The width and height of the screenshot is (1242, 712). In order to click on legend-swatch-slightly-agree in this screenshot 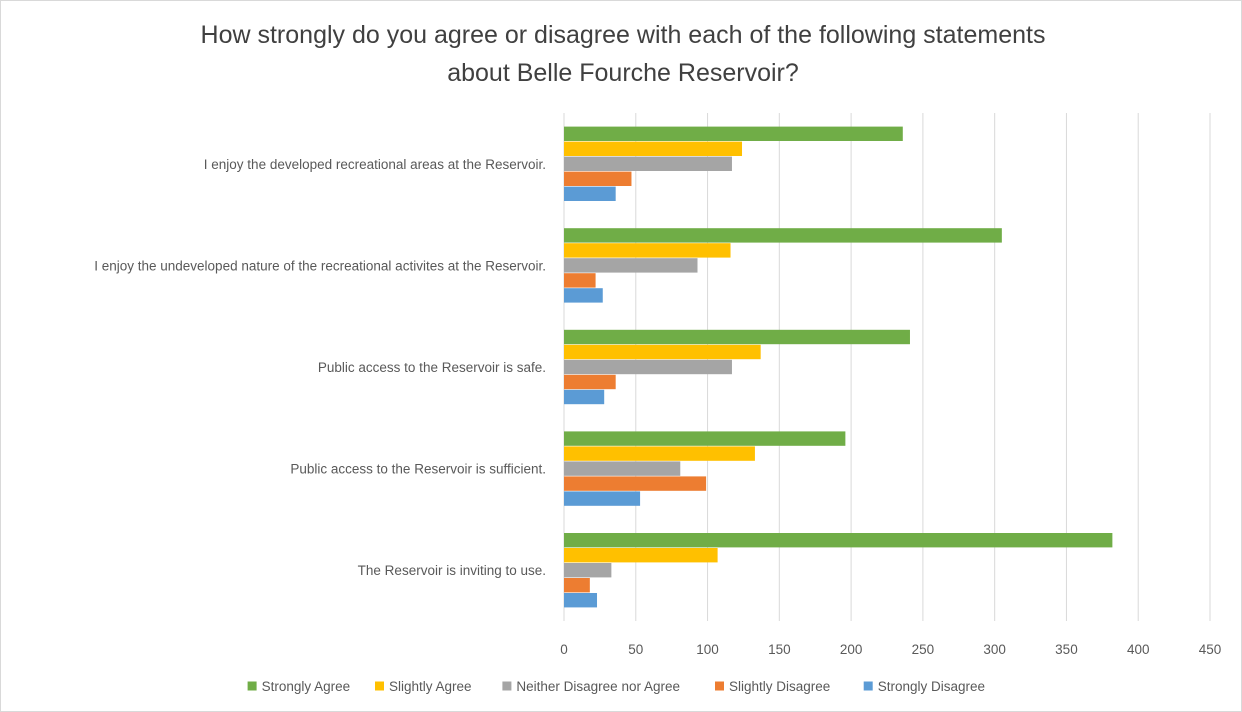, I will do `click(379, 686)`.